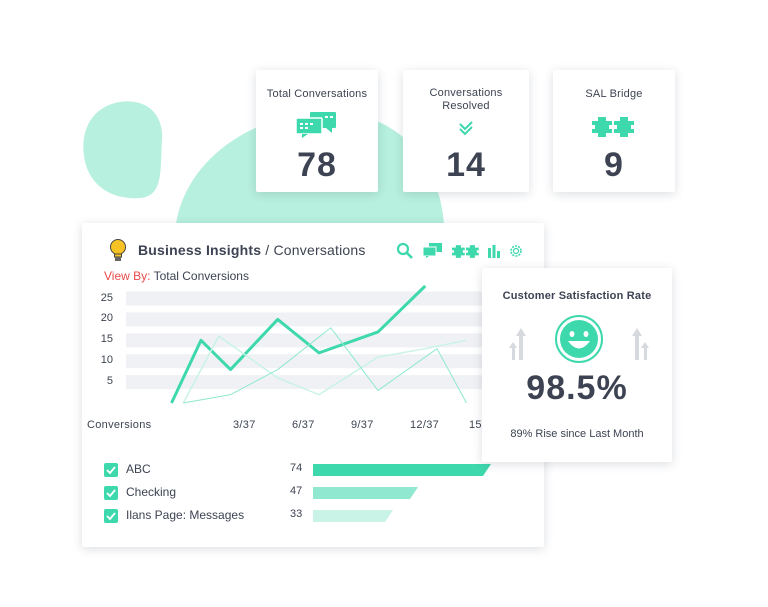  I want to click on x-tick-label: 6/37, so click(303, 425).